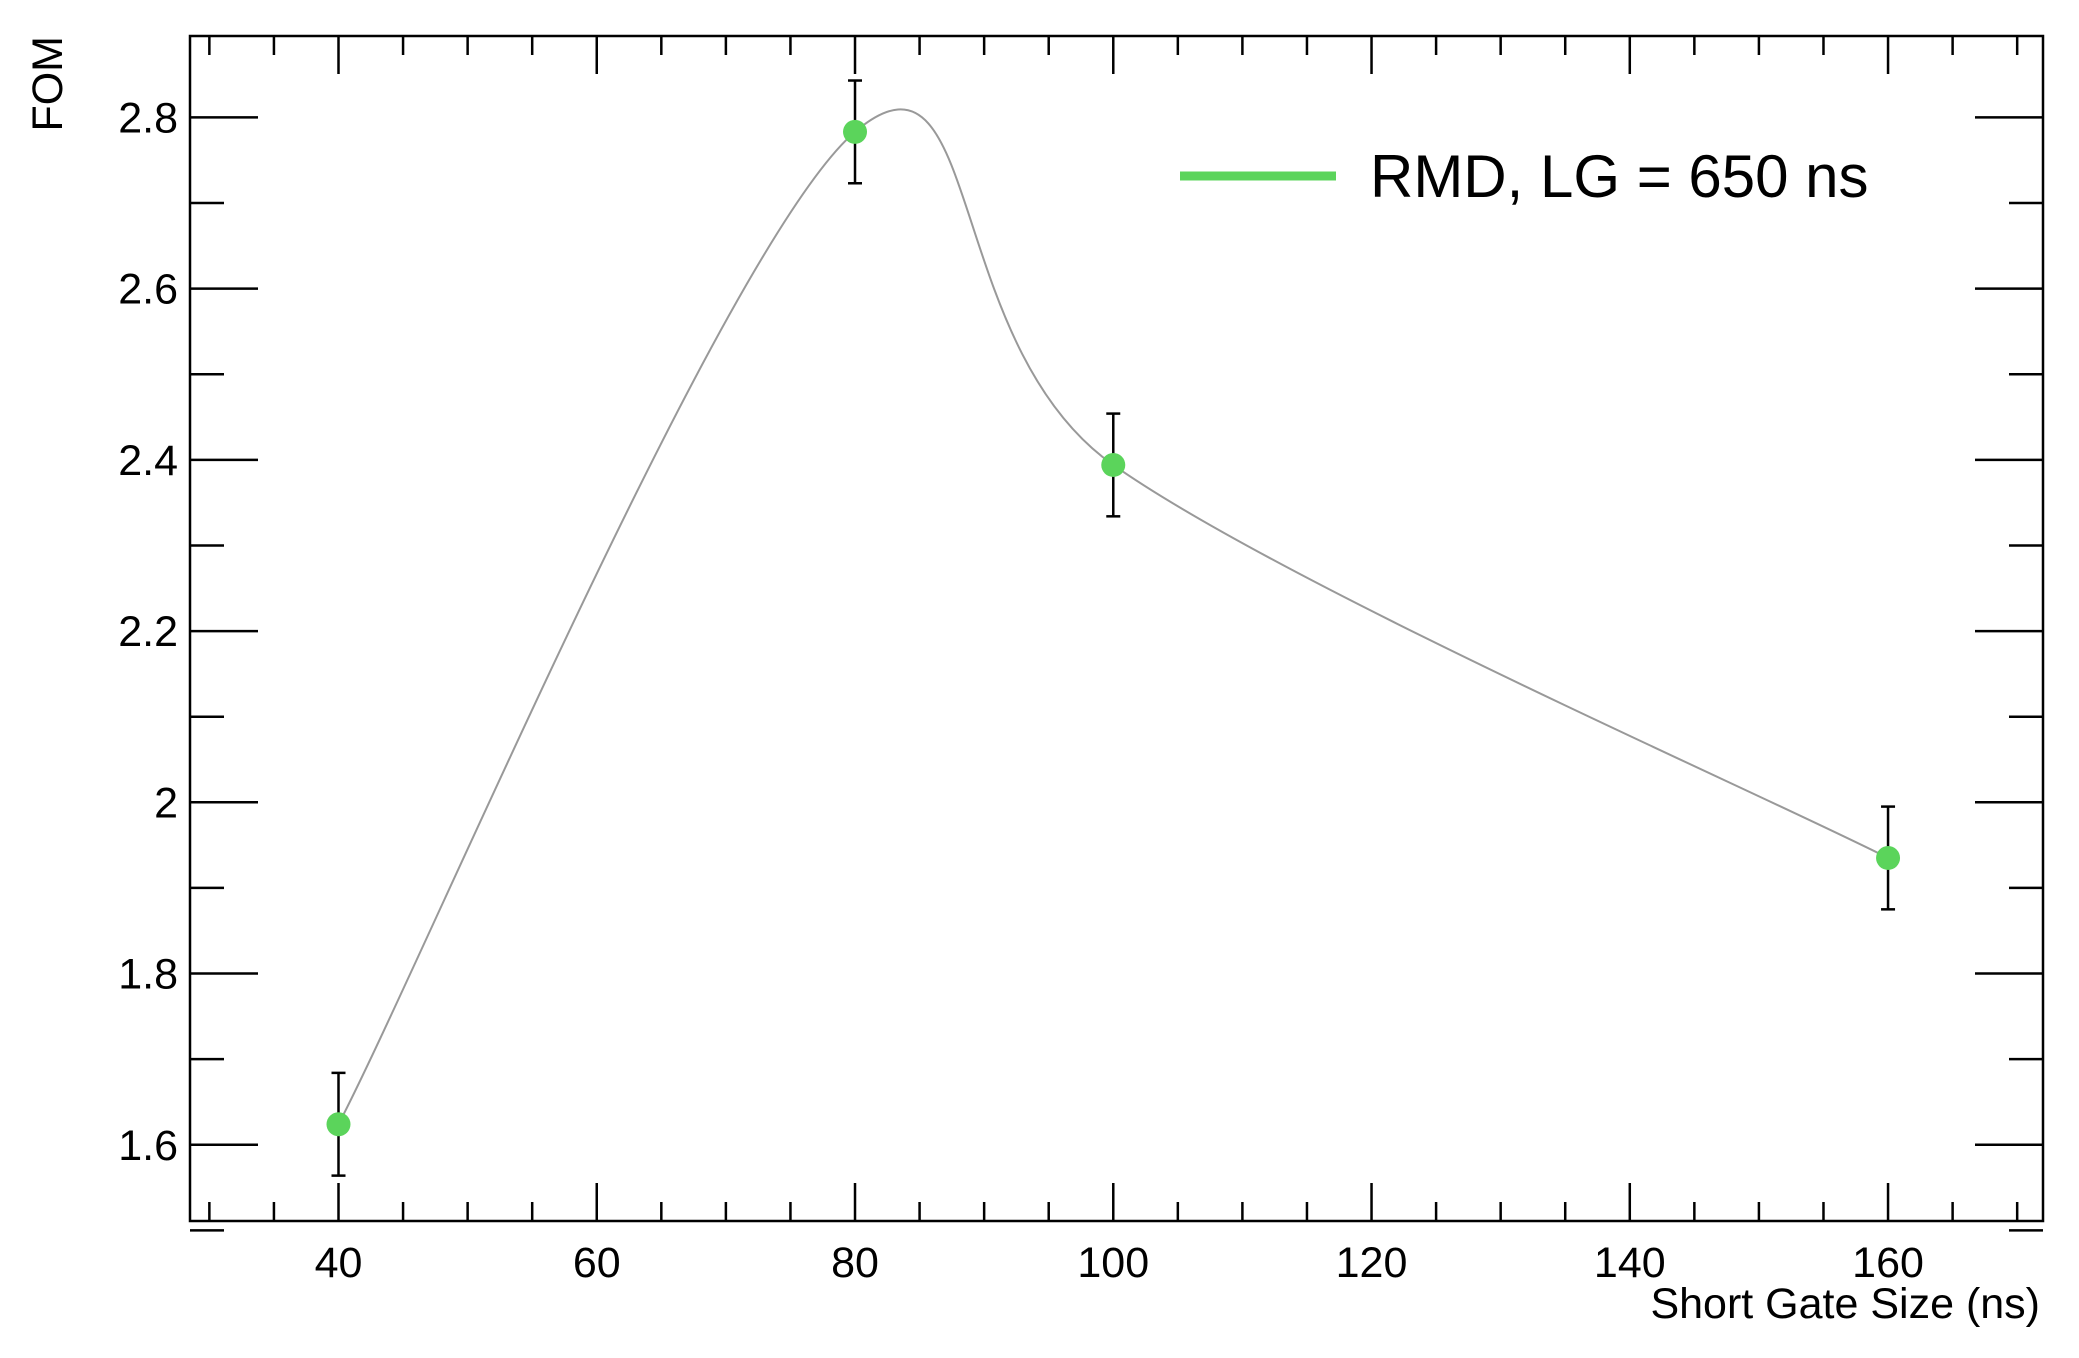  I want to click on y-tick-label: 2.6, so click(148, 290).